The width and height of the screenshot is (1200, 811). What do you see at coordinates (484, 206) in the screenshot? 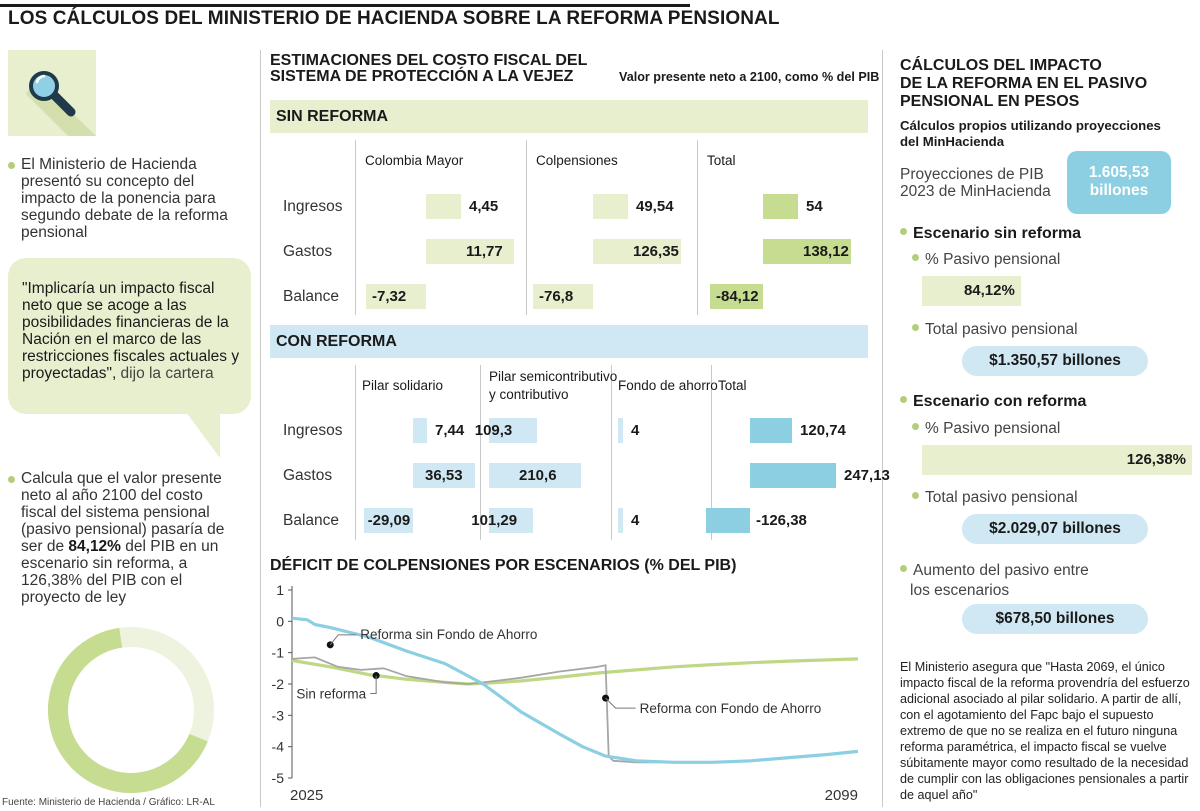
I see `value-ingresos: 4,45` at bounding box center [484, 206].